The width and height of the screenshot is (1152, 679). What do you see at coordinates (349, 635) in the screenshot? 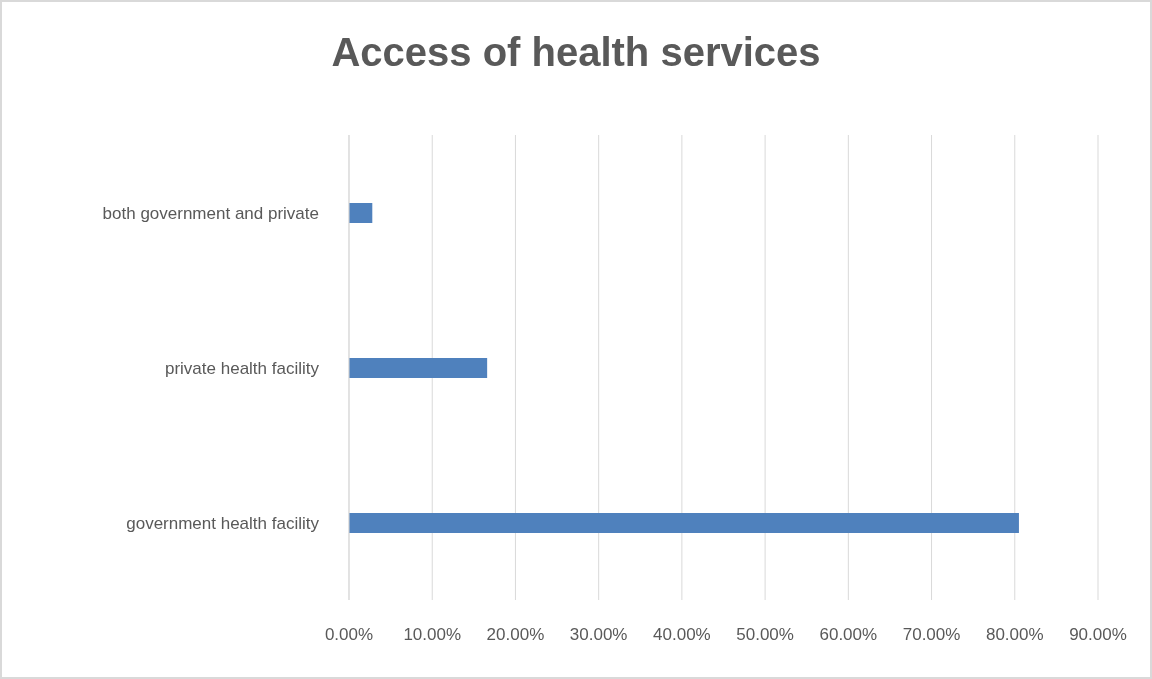
I see `x-tick-label: 0.00%` at bounding box center [349, 635].